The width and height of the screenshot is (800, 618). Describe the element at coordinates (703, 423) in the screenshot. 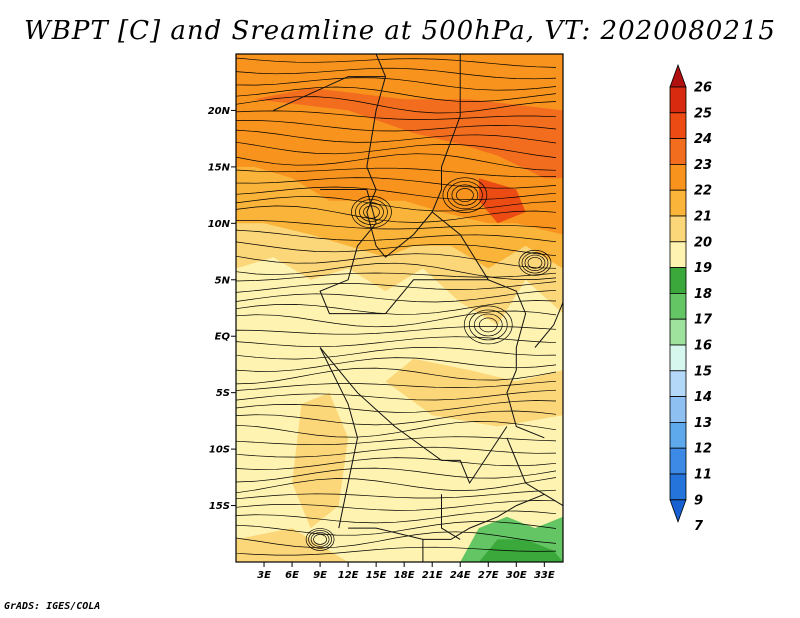

I see `colorbar-label: 13` at that location.